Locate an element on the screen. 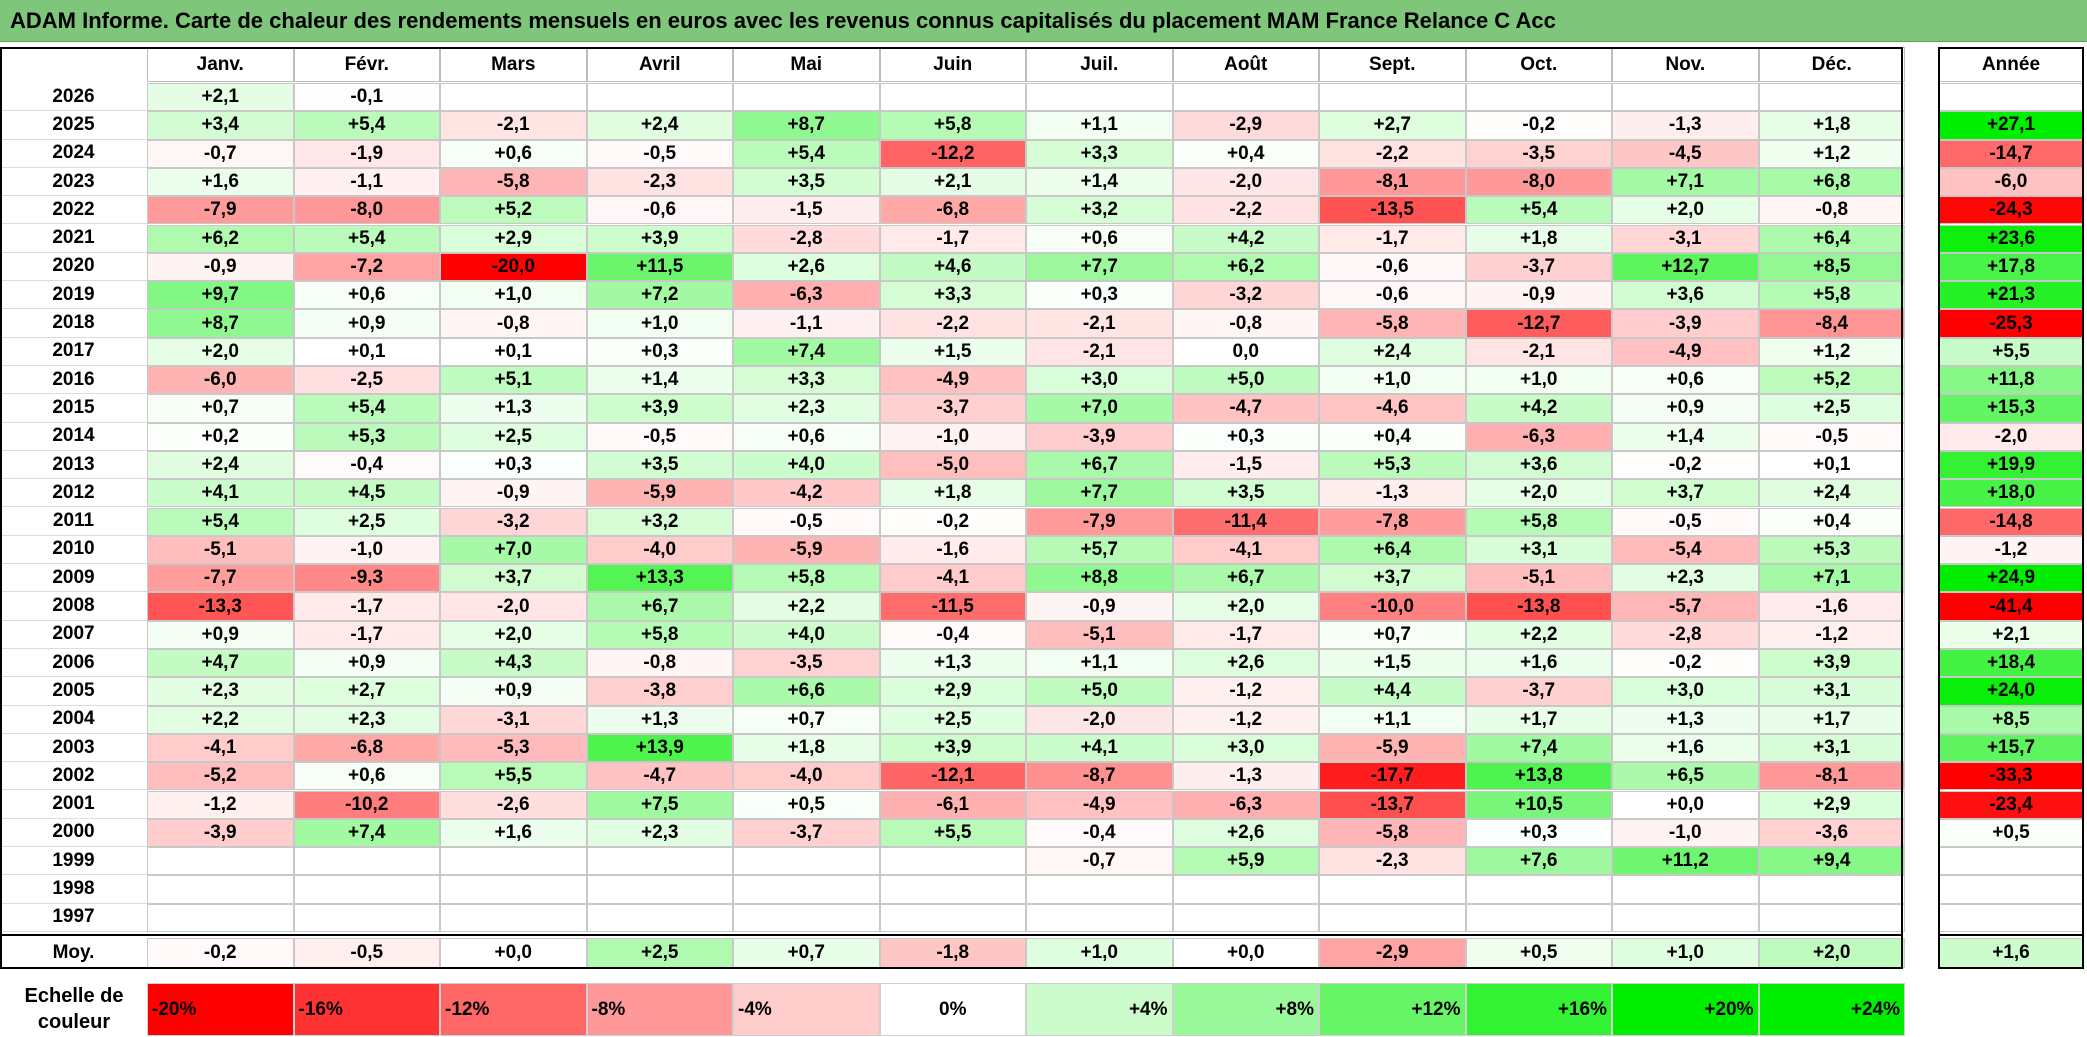 This screenshot has height=1037, width=2087. month-header: Sept. is located at coordinates (1392, 64).